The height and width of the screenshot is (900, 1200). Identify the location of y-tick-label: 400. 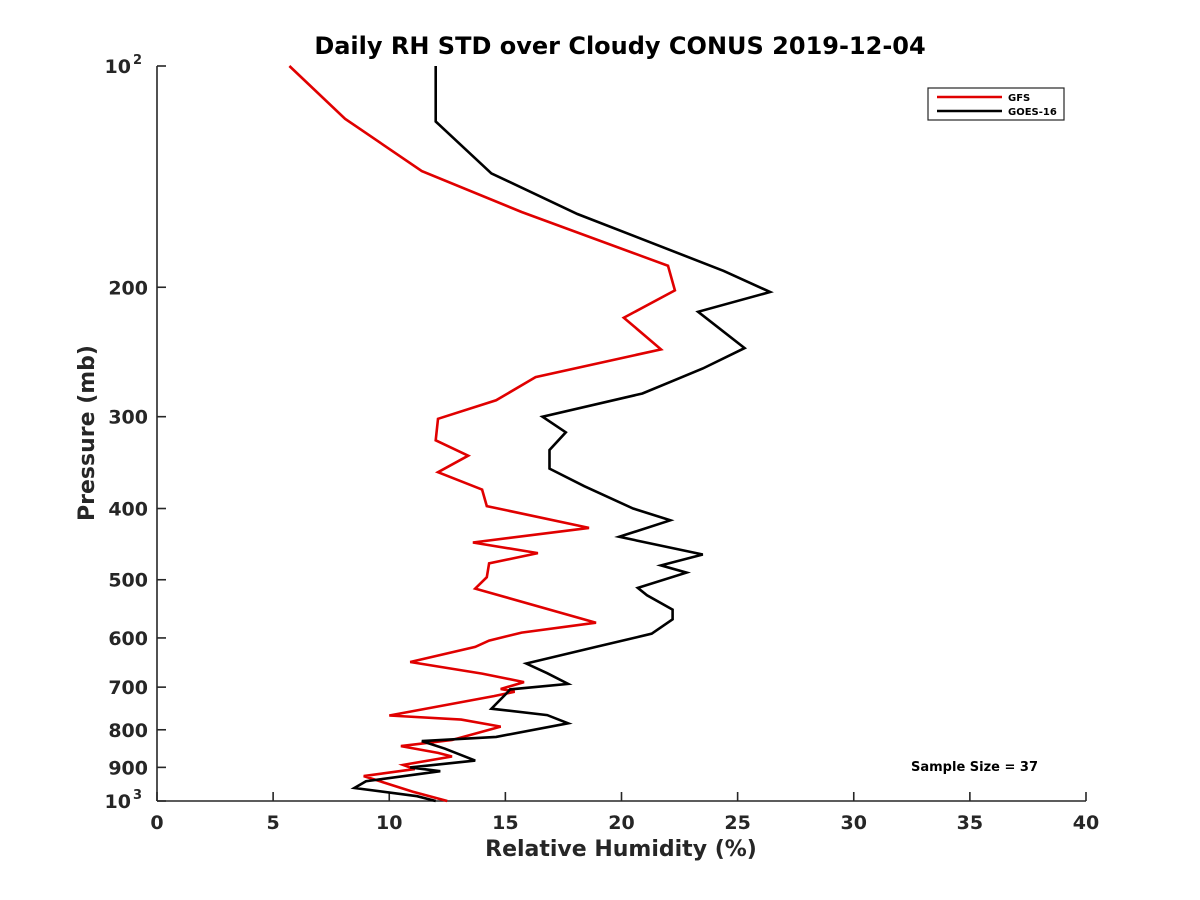
(128, 510).